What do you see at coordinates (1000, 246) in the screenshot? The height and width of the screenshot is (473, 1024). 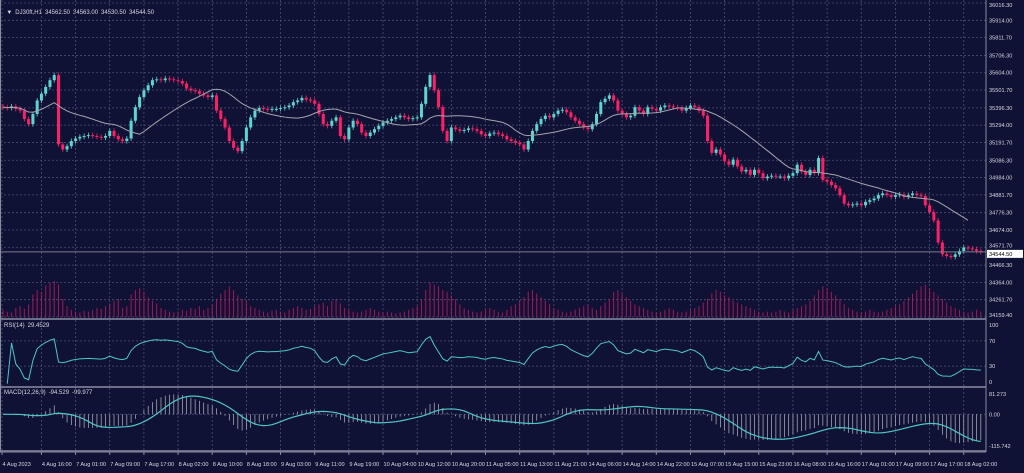 I see `price-tick-label: 34571.70` at bounding box center [1000, 246].